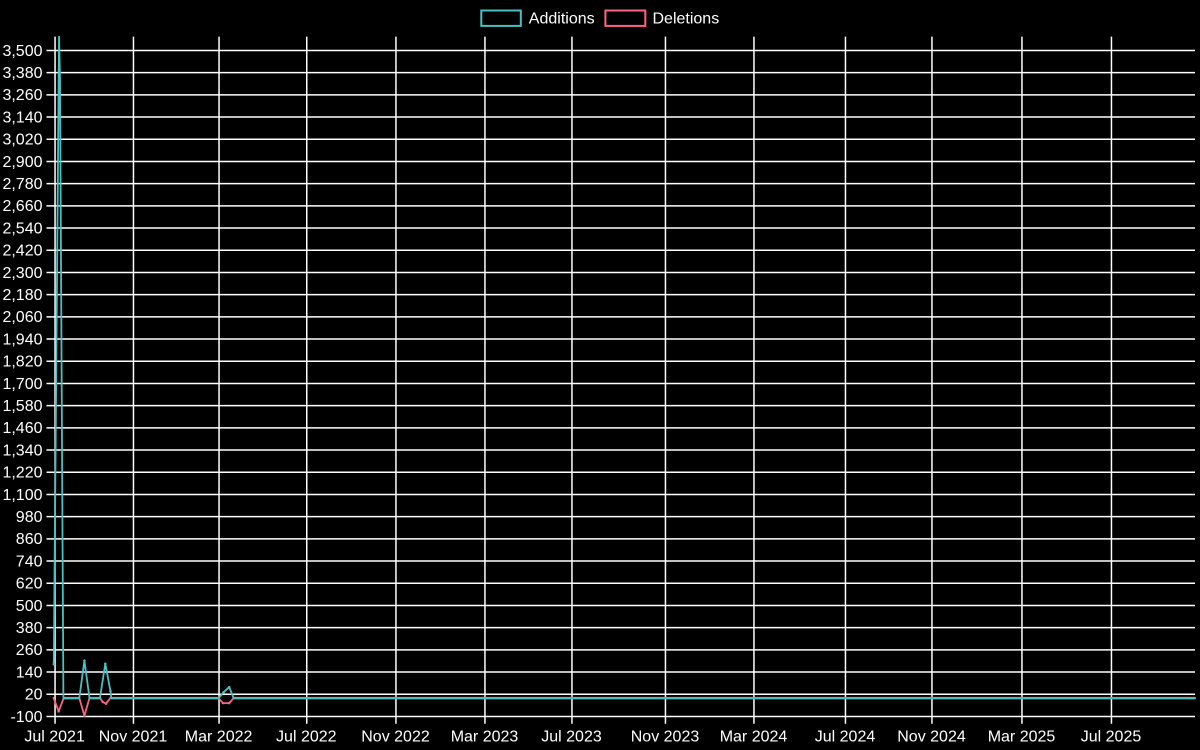  What do you see at coordinates (34, 695) in the screenshot?
I see `svg-text: 20` at bounding box center [34, 695].